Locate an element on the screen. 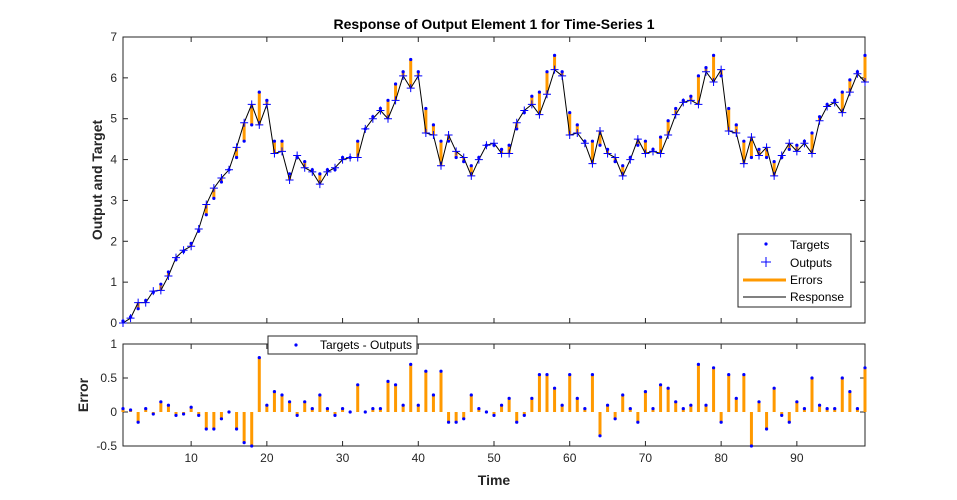 Image resolution: width=957 pixels, height=500 pixels. x-tick-label: 80 is located at coordinates (721, 458).